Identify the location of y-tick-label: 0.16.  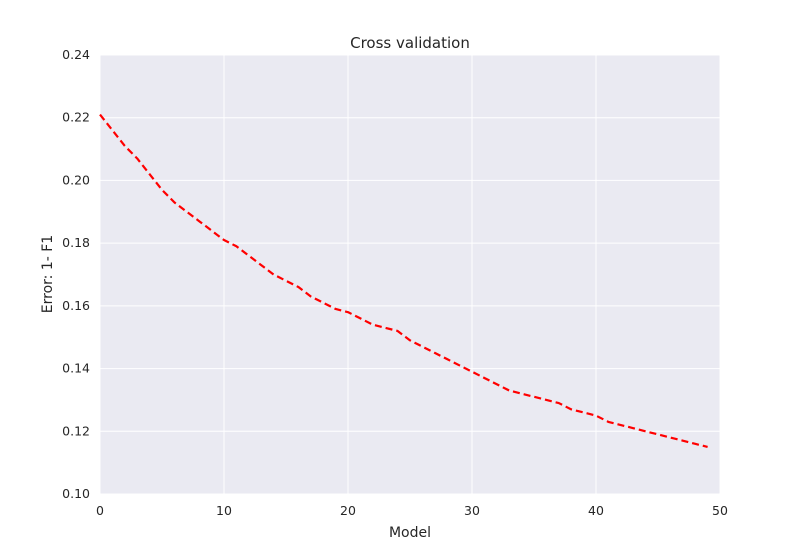
(76, 305).